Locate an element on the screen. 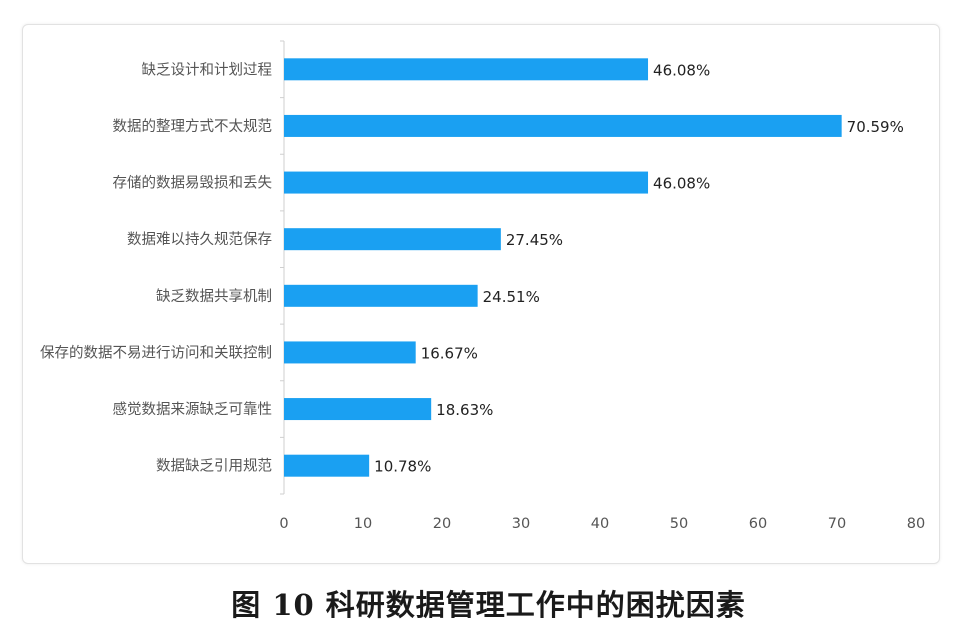 This screenshot has height=633, width=977. category-label: 缺乏设计和计划过程 is located at coordinates (207, 69).